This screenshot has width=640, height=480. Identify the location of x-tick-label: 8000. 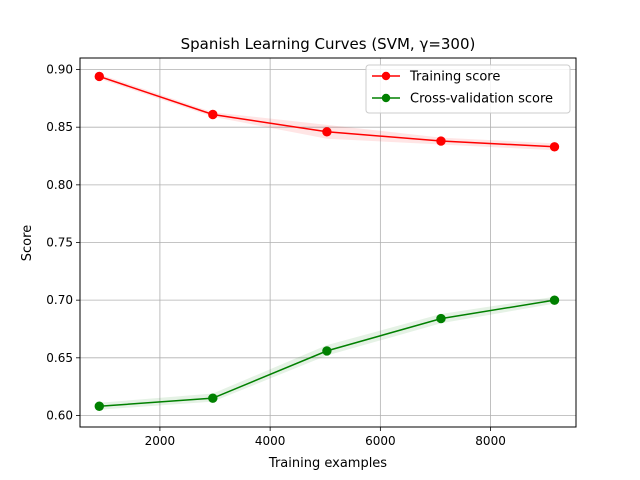
(490, 441).